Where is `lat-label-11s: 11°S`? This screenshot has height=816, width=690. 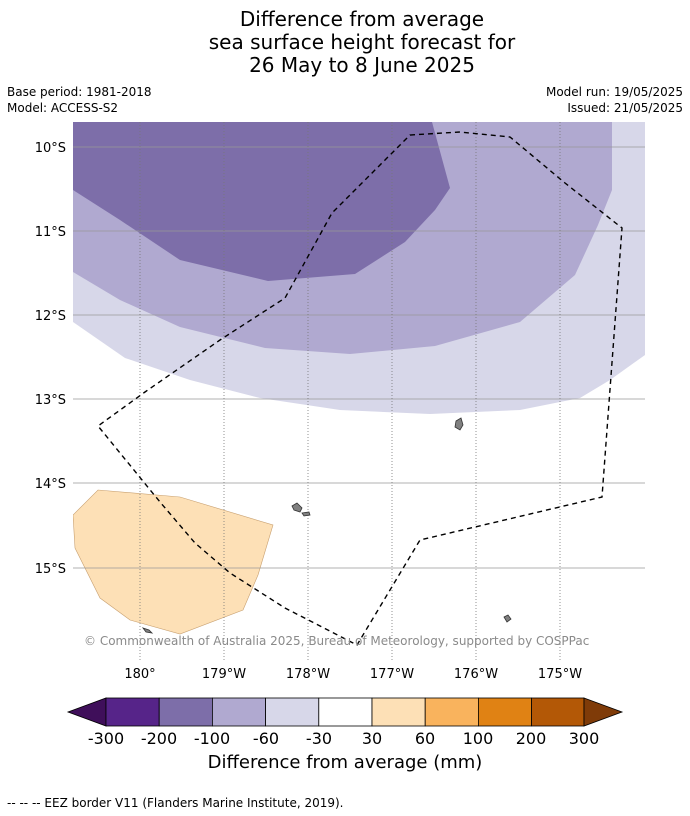
lat-label-11s: 11°S is located at coordinates (50, 232).